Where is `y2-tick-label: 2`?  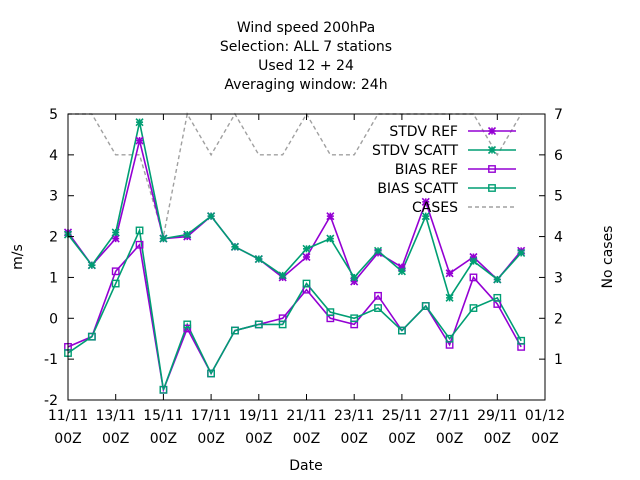 y2-tick-label: 2 is located at coordinates (558, 319).